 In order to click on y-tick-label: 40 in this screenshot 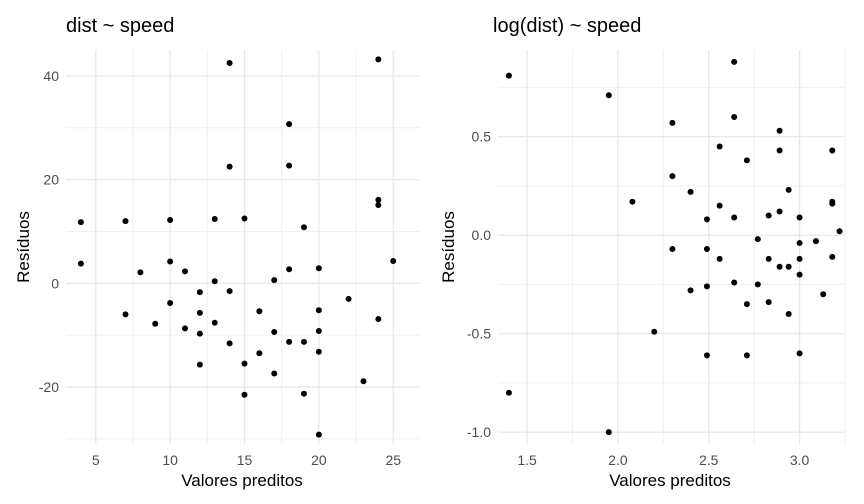, I will do `click(51, 76)`.